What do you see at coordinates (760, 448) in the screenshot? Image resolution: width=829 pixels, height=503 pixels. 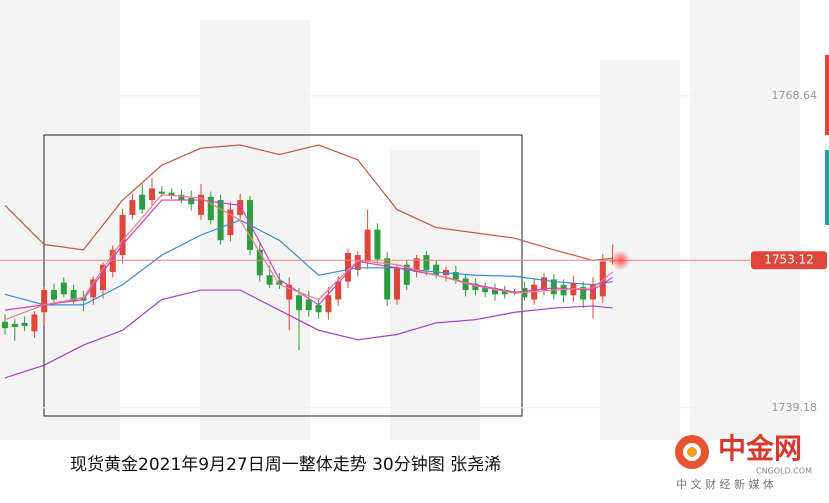 I see `brand: 中金网` at bounding box center [760, 448].